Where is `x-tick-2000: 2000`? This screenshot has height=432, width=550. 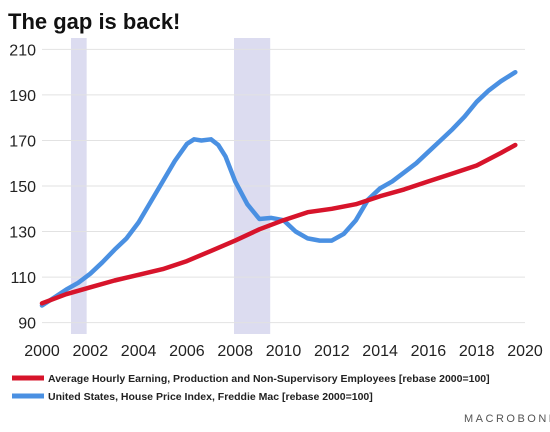 x-tick-2000: 2000 is located at coordinates (42, 351).